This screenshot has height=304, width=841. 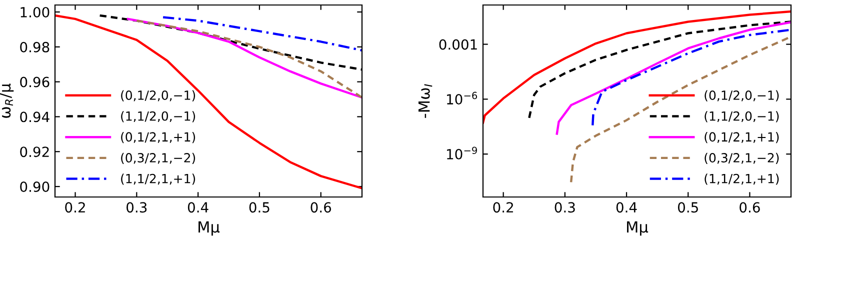 I want to click on y-tick-label: 0.94, so click(x=35, y=117).